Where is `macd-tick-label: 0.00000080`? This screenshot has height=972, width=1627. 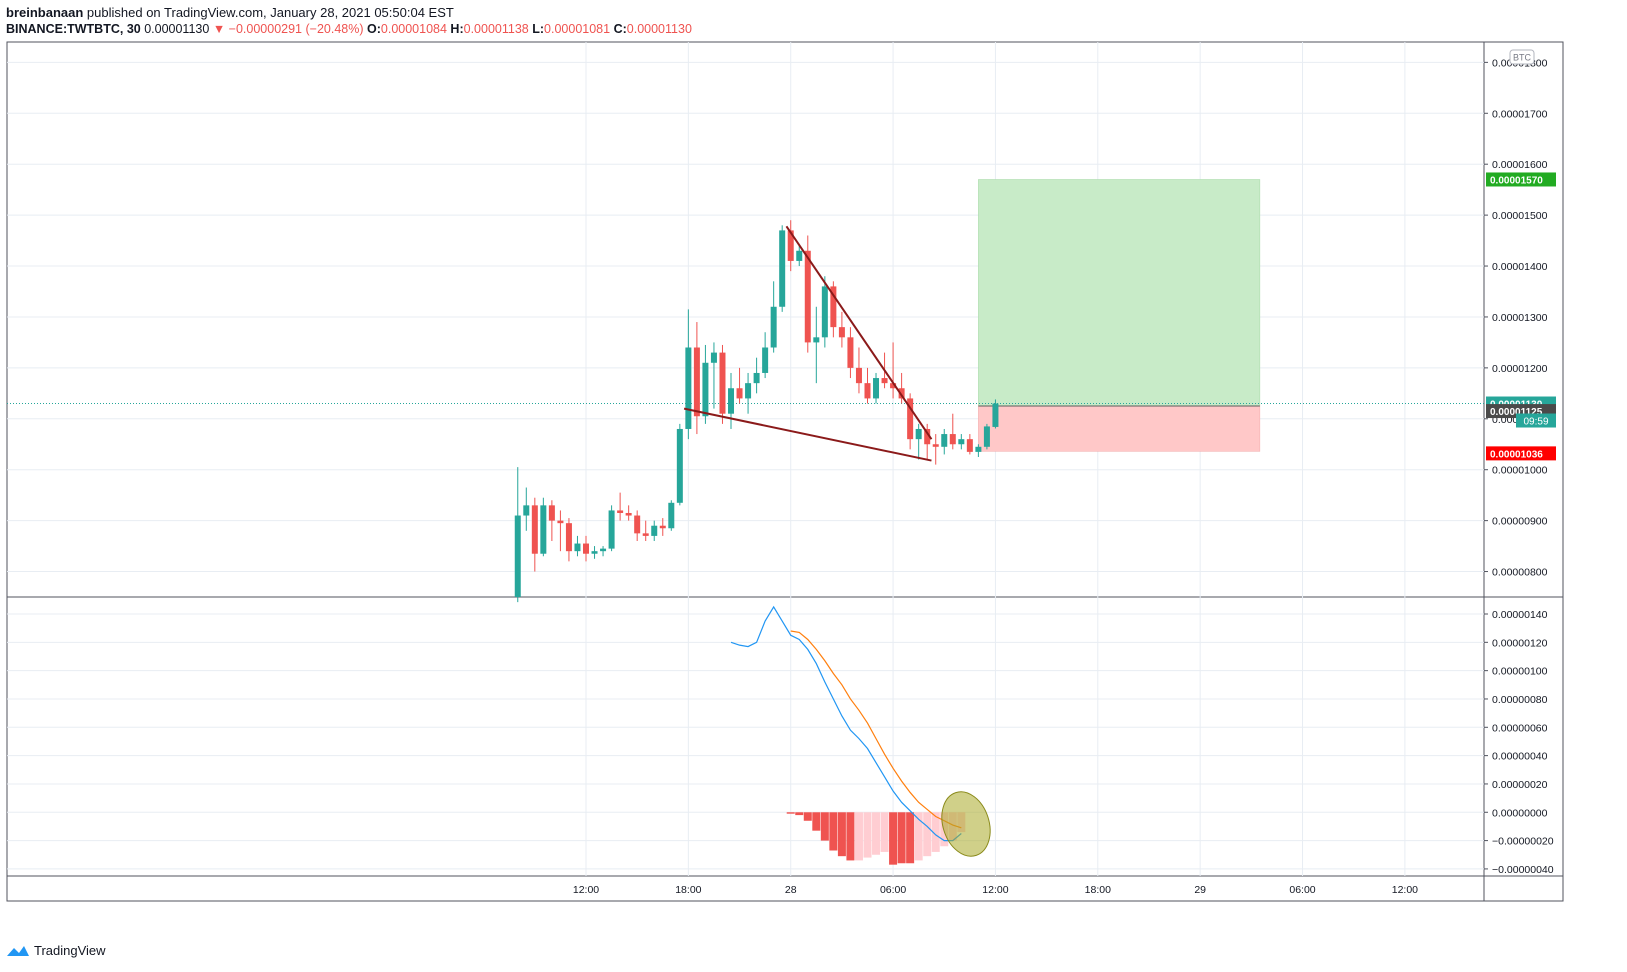 macd-tick-label: 0.00000080 is located at coordinates (1520, 700).